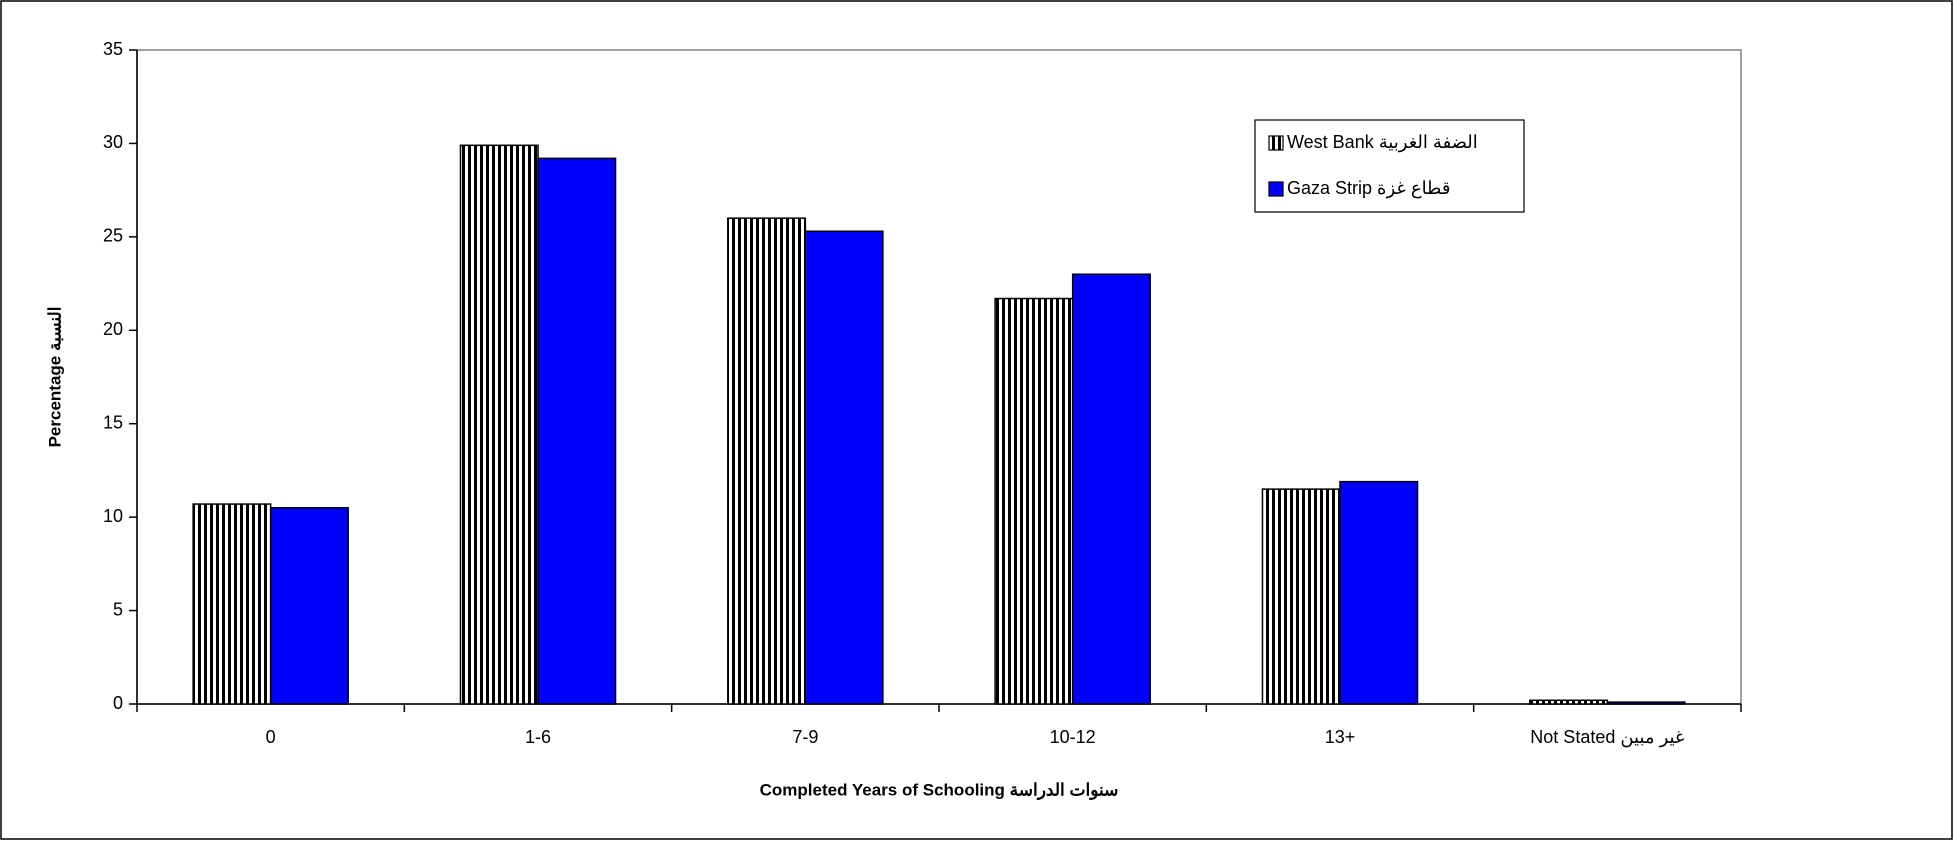 This screenshot has width=1954, height=841. What do you see at coordinates (271, 737) in the screenshot?
I see `x-tick-label: 0` at bounding box center [271, 737].